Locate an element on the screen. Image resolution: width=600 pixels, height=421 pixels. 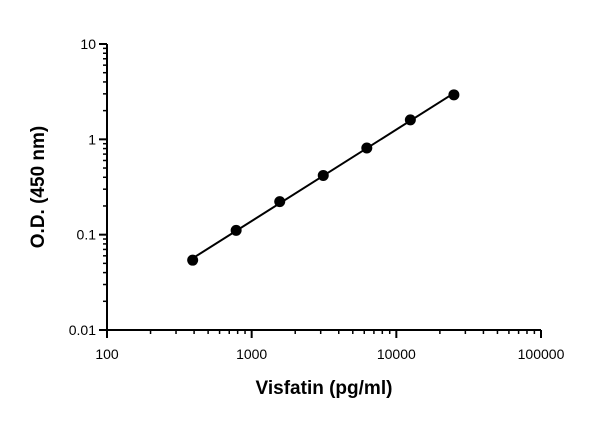
y-axis-title: O.D. (450 nm) is located at coordinates (38, 187).